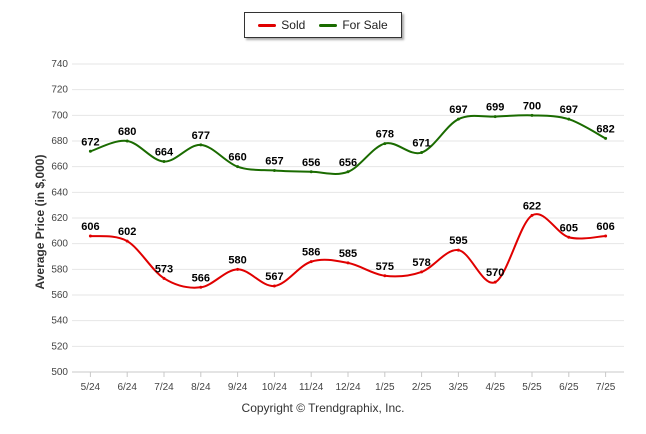 This screenshot has height=434, width=646. I want to click on data-label-sold: 578, so click(421, 263).